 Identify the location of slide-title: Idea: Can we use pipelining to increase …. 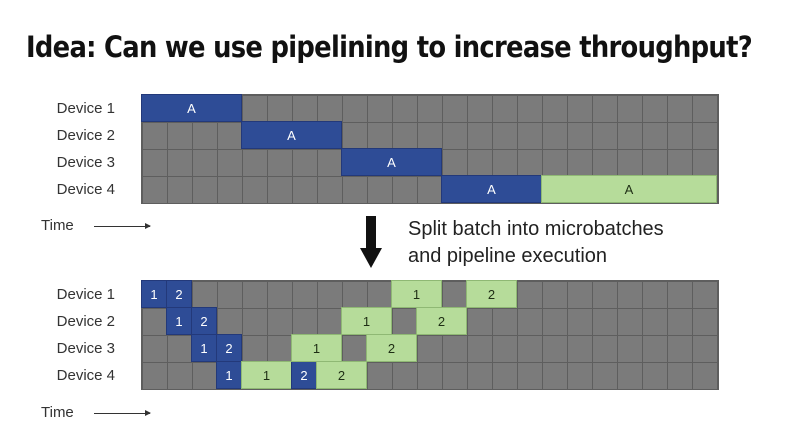
(389, 47).